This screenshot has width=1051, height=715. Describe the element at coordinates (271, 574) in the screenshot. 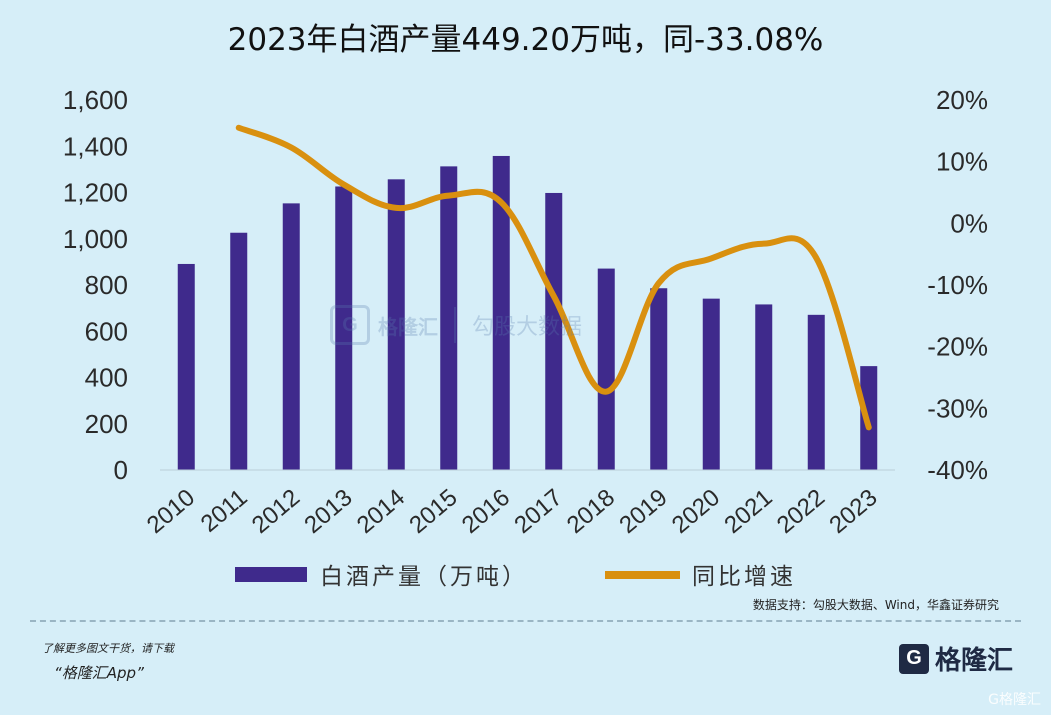

I see `legend-swatch-bar` at that location.